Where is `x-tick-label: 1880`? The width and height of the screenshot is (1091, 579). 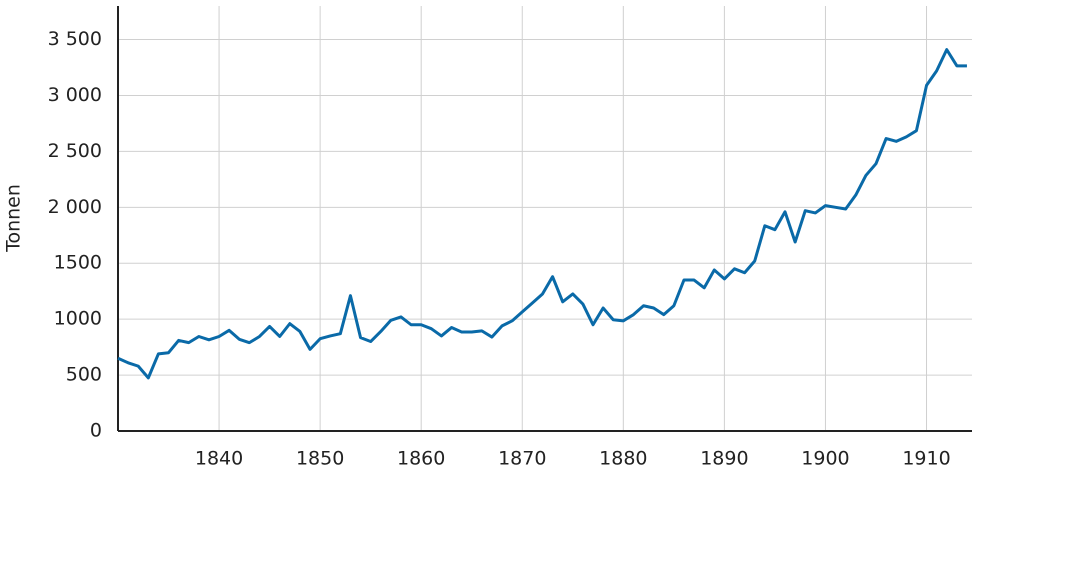 x-tick-label: 1880 is located at coordinates (623, 459).